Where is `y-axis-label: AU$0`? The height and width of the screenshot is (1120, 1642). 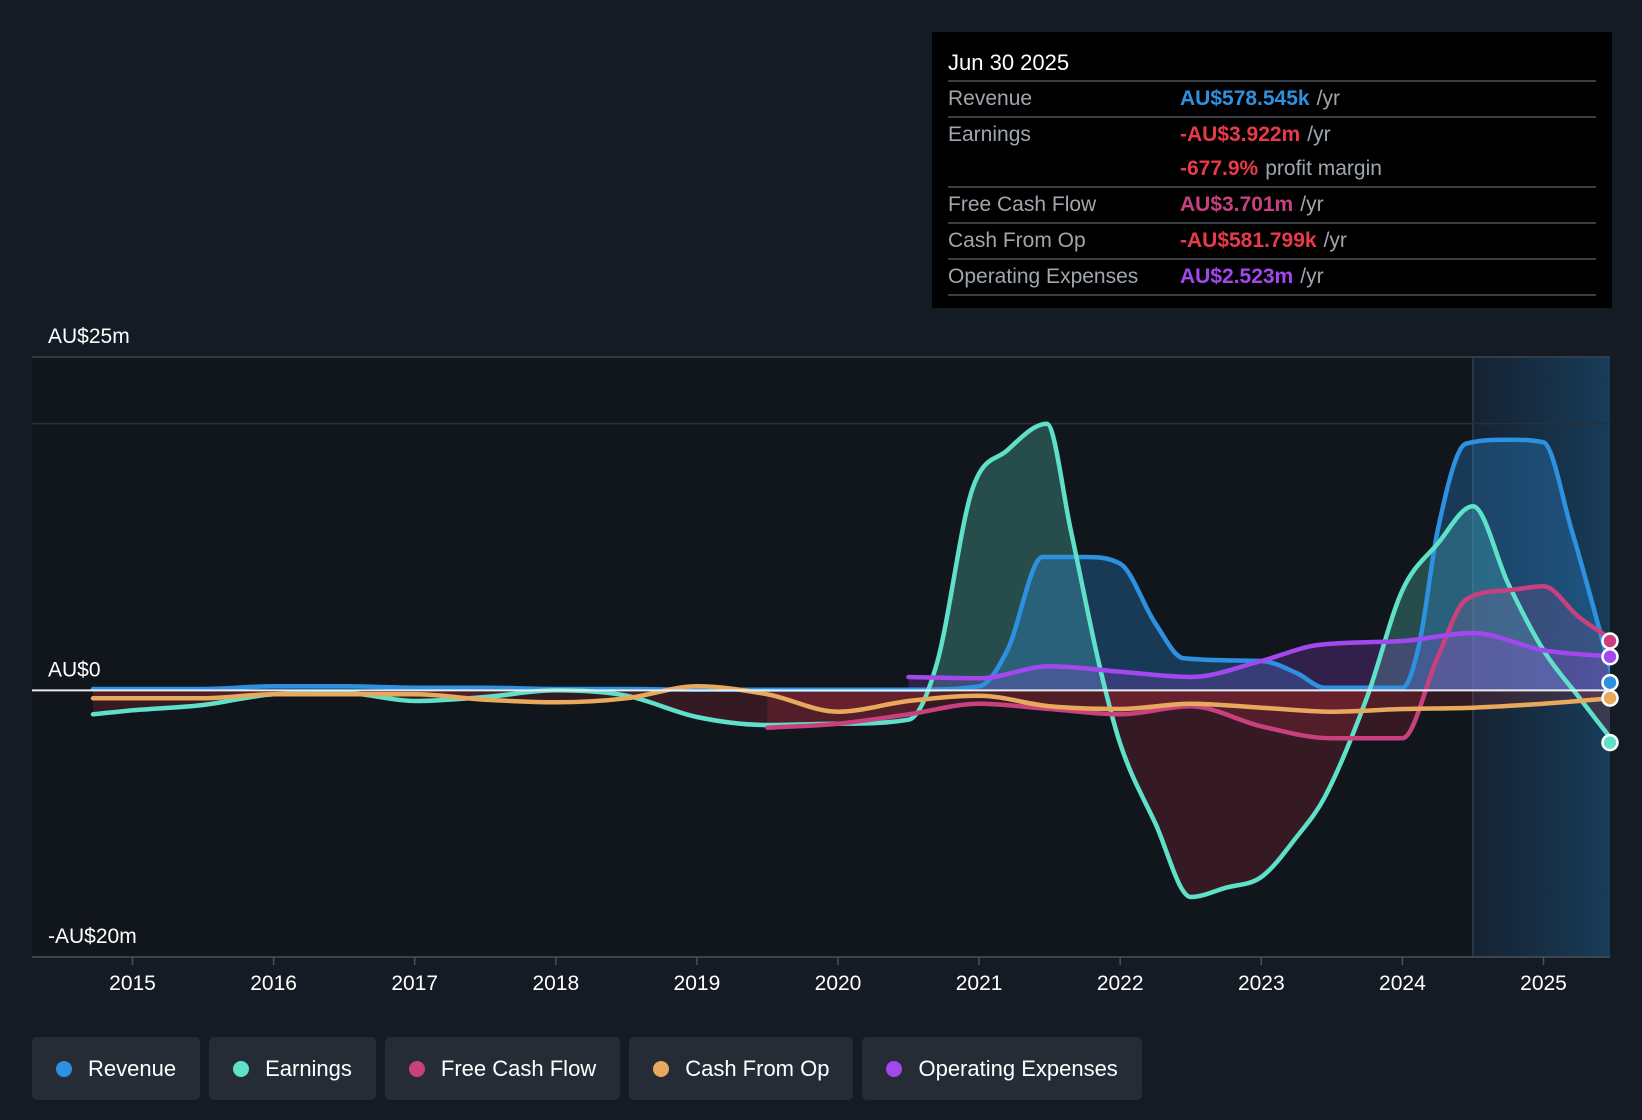 y-axis-label: AU$0 is located at coordinates (74, 669).